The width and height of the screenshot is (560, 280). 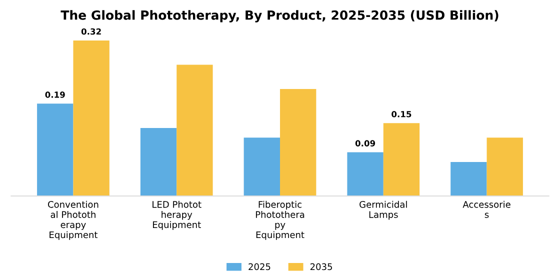 I want to click on x-tick-label: LED Photot herapy Equipment, so click(x=177, y=215).